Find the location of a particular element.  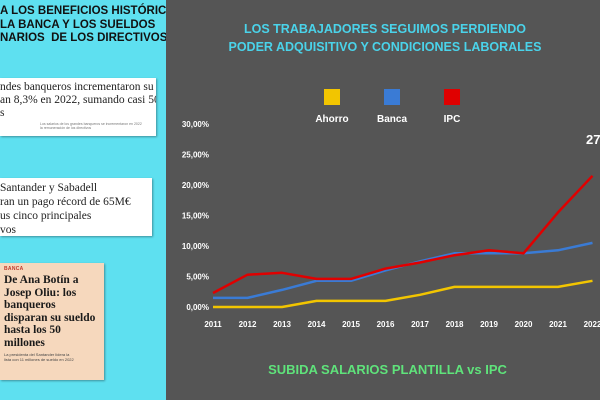

x-tick-label: 2021 is located at coordinates (558, 324).